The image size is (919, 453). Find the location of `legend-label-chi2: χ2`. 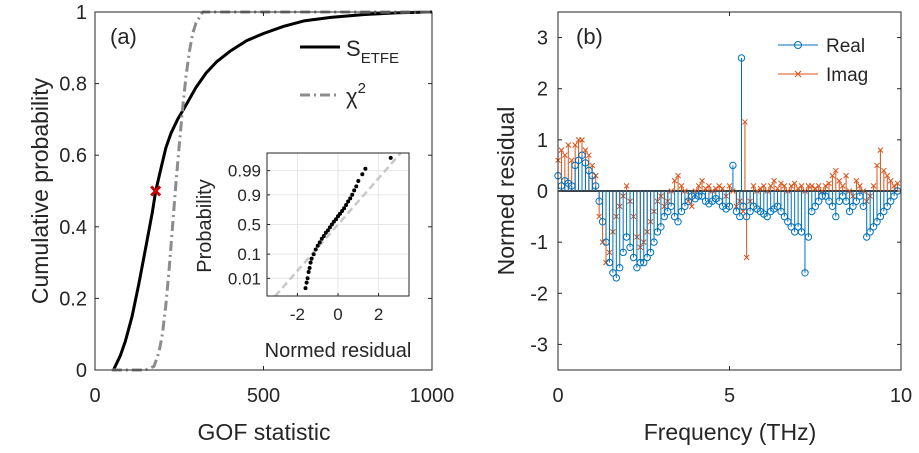

legend-label-chi2: χ2 is located at coordinates (356, 94).